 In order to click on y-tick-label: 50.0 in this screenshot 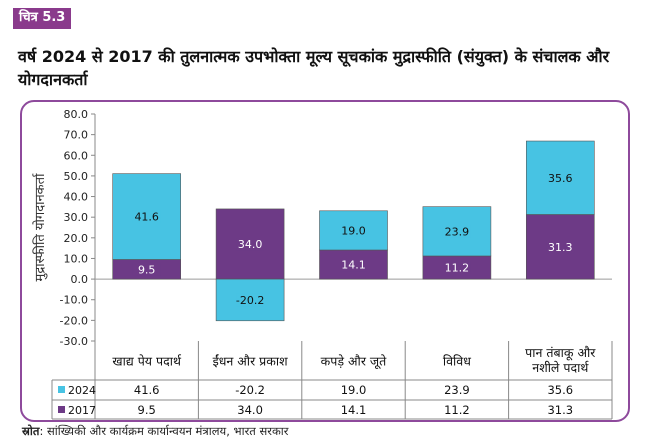, I will do `click(76, 176)`.